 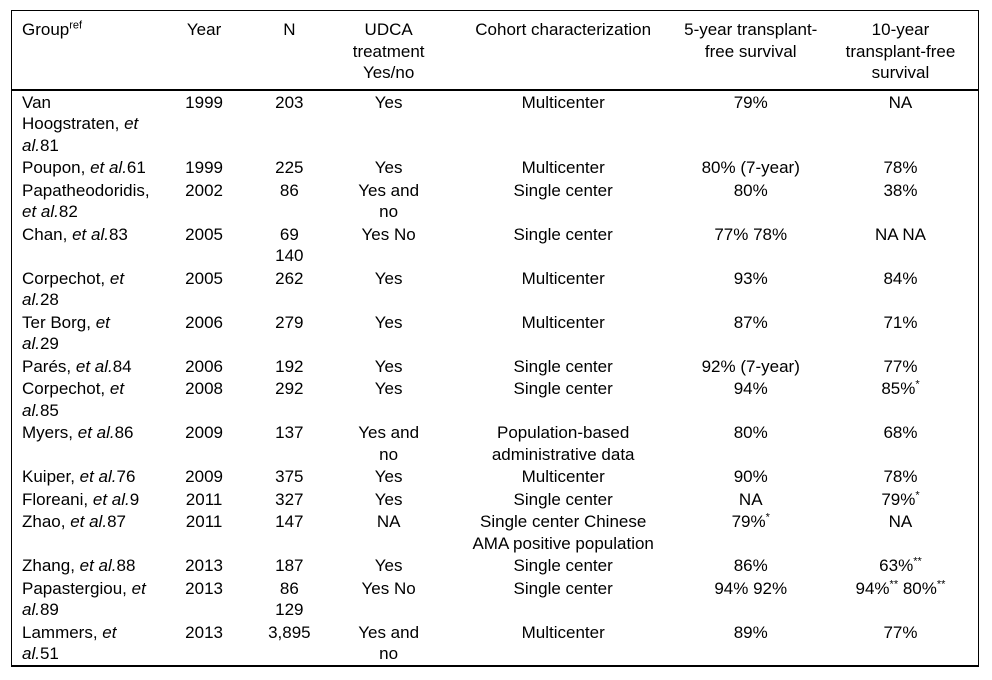 I want to click on cell-n: 292, so click(x=289, y=388).